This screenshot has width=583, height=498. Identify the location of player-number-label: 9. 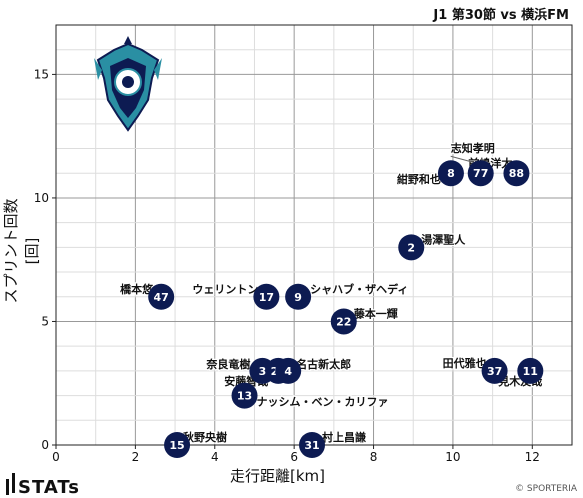
(298, 297).